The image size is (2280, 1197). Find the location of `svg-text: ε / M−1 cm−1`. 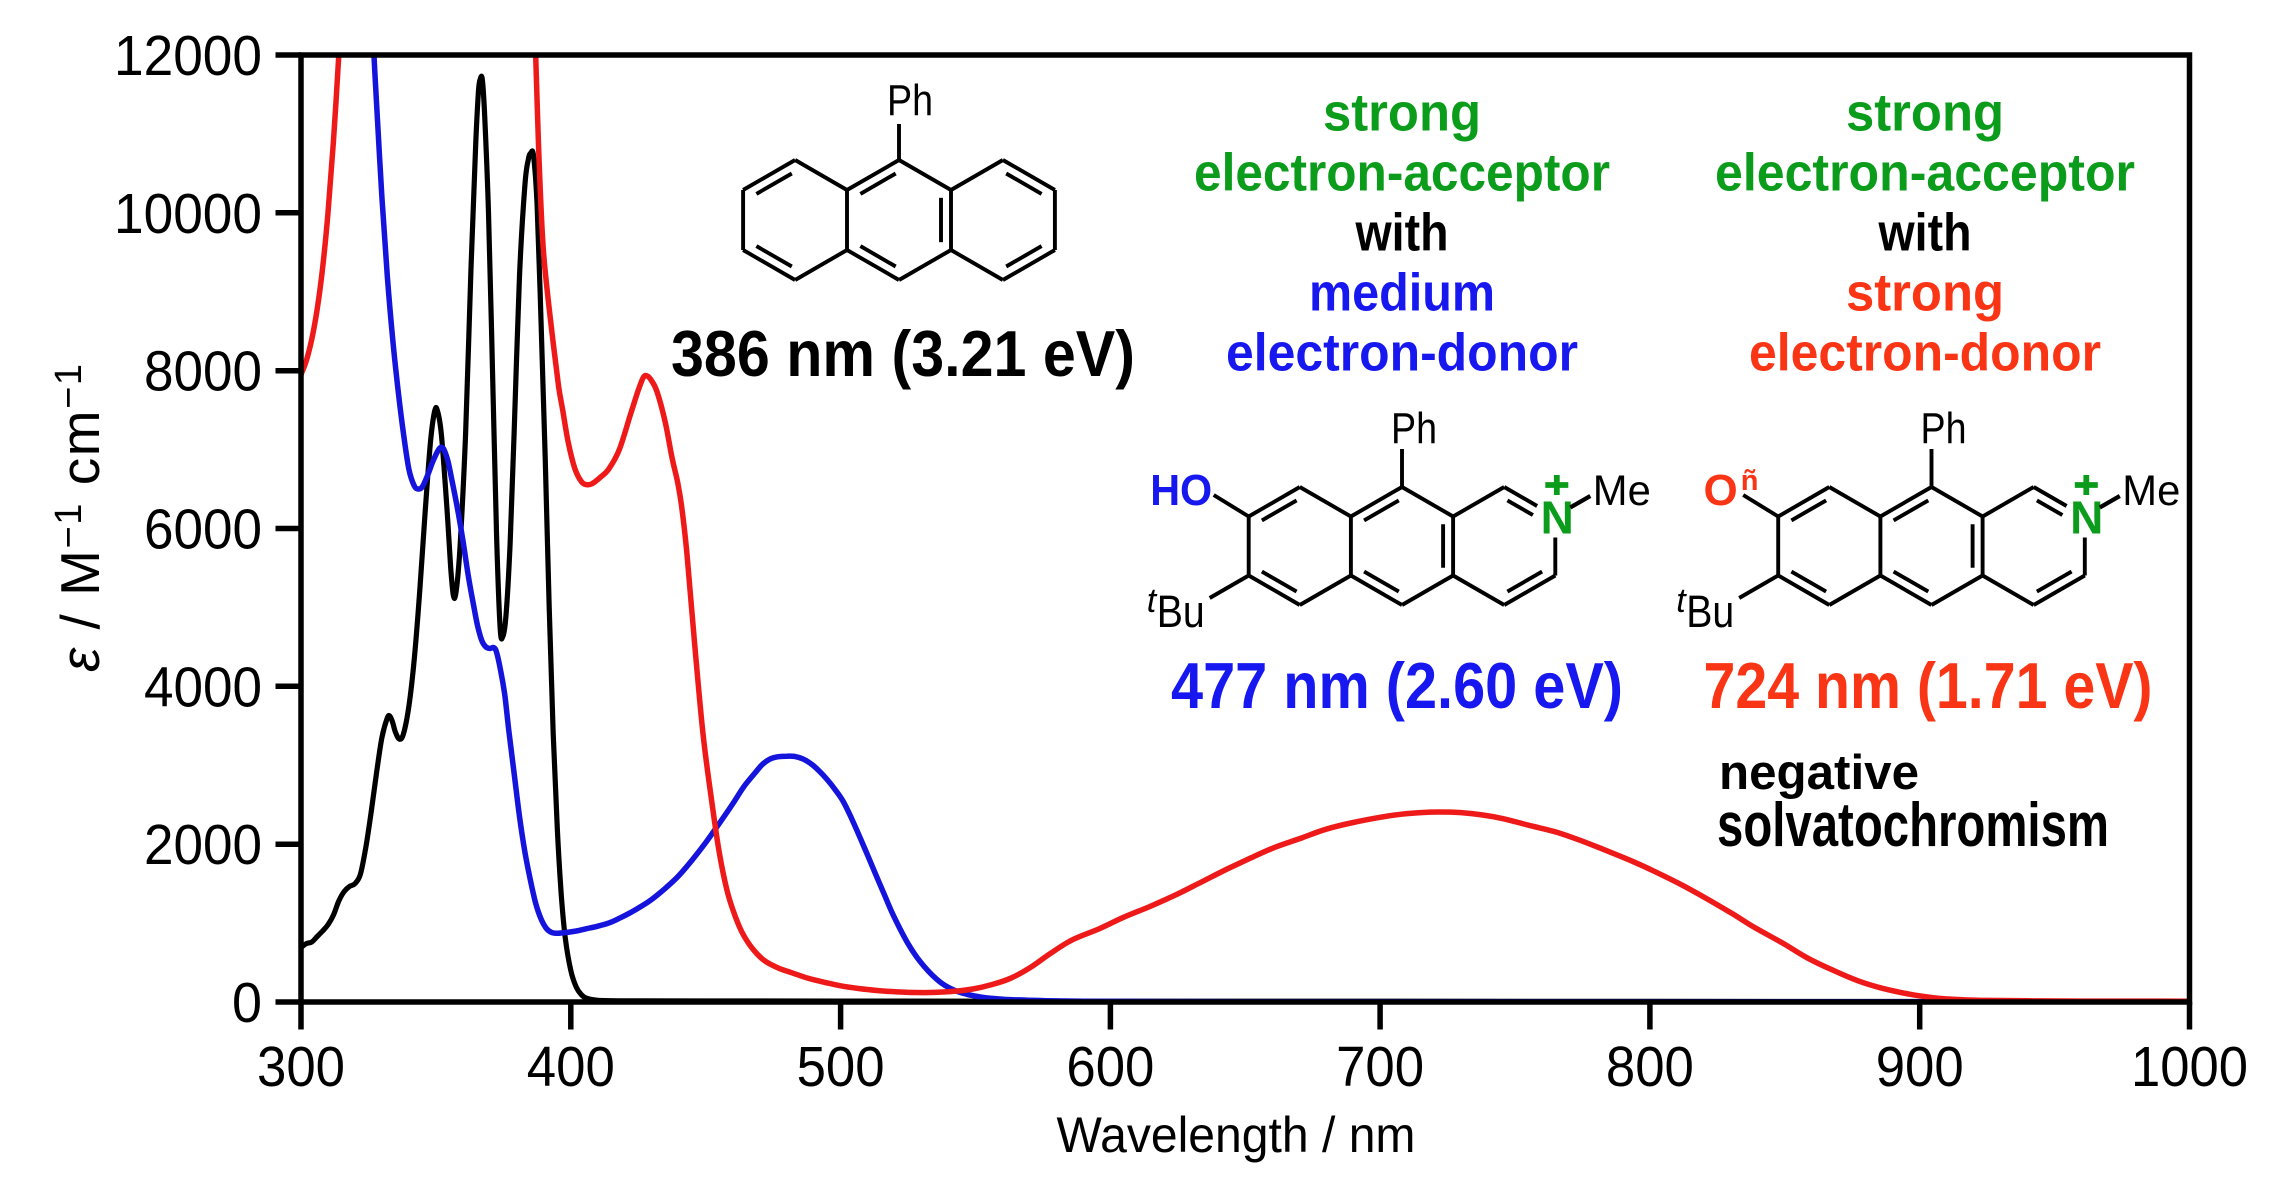

svg-text: ε / M−1 cm−1 is located at coordinates (79, 518).